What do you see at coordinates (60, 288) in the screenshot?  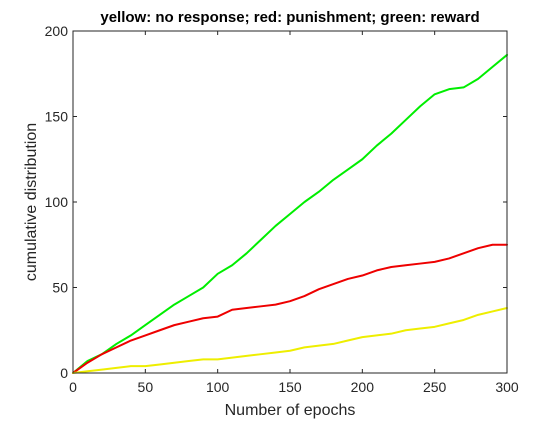 I see `y-tick-label: 50` at bounding box center [60, 288].